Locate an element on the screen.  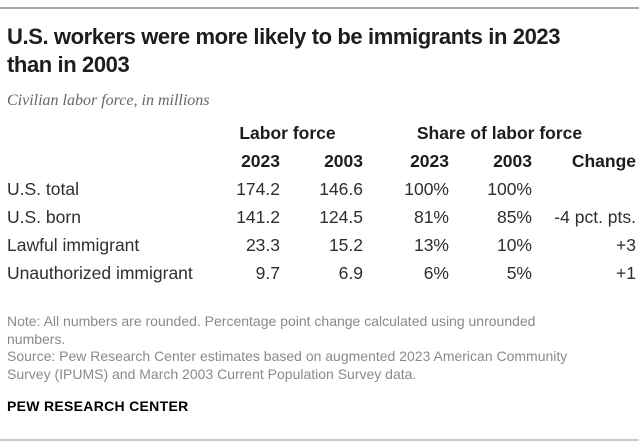
row-label: U.S. born is located at coordinates (44, 217).